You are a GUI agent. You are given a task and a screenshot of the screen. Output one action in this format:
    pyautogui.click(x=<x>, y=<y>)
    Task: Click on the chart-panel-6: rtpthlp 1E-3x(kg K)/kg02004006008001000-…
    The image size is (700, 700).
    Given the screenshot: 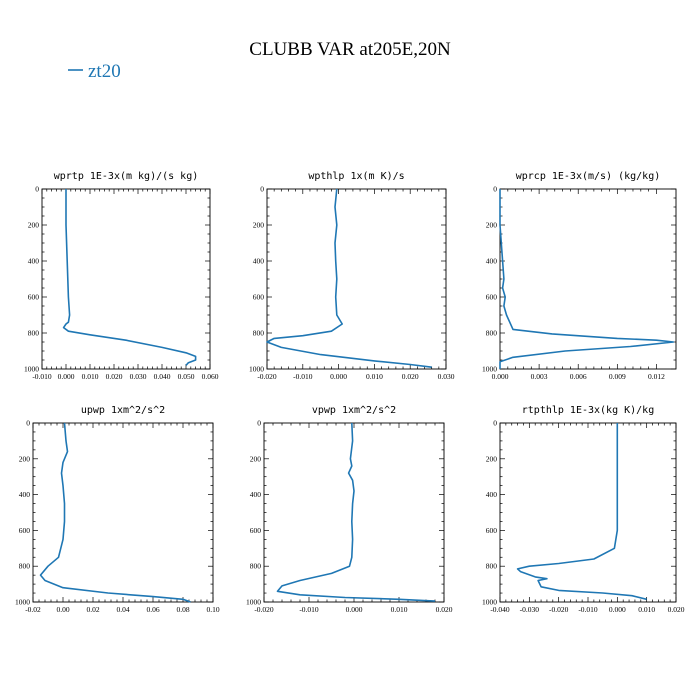 What is the action you would take?
    pyautogui.click(x=583, y=509)
    